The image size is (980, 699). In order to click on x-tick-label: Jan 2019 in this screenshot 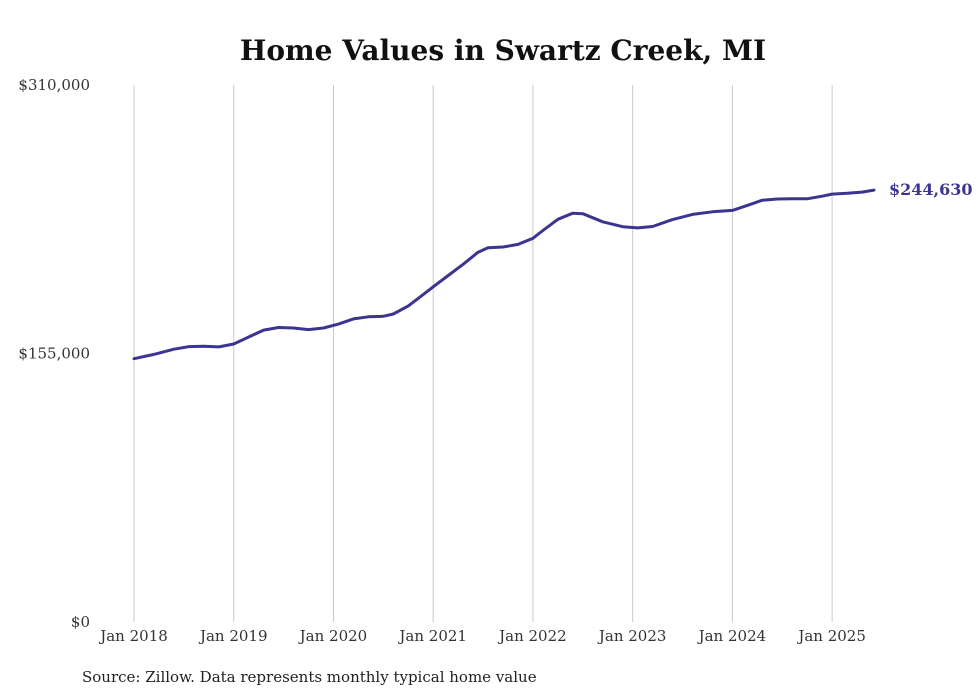, I will do `click(233, 636)`.